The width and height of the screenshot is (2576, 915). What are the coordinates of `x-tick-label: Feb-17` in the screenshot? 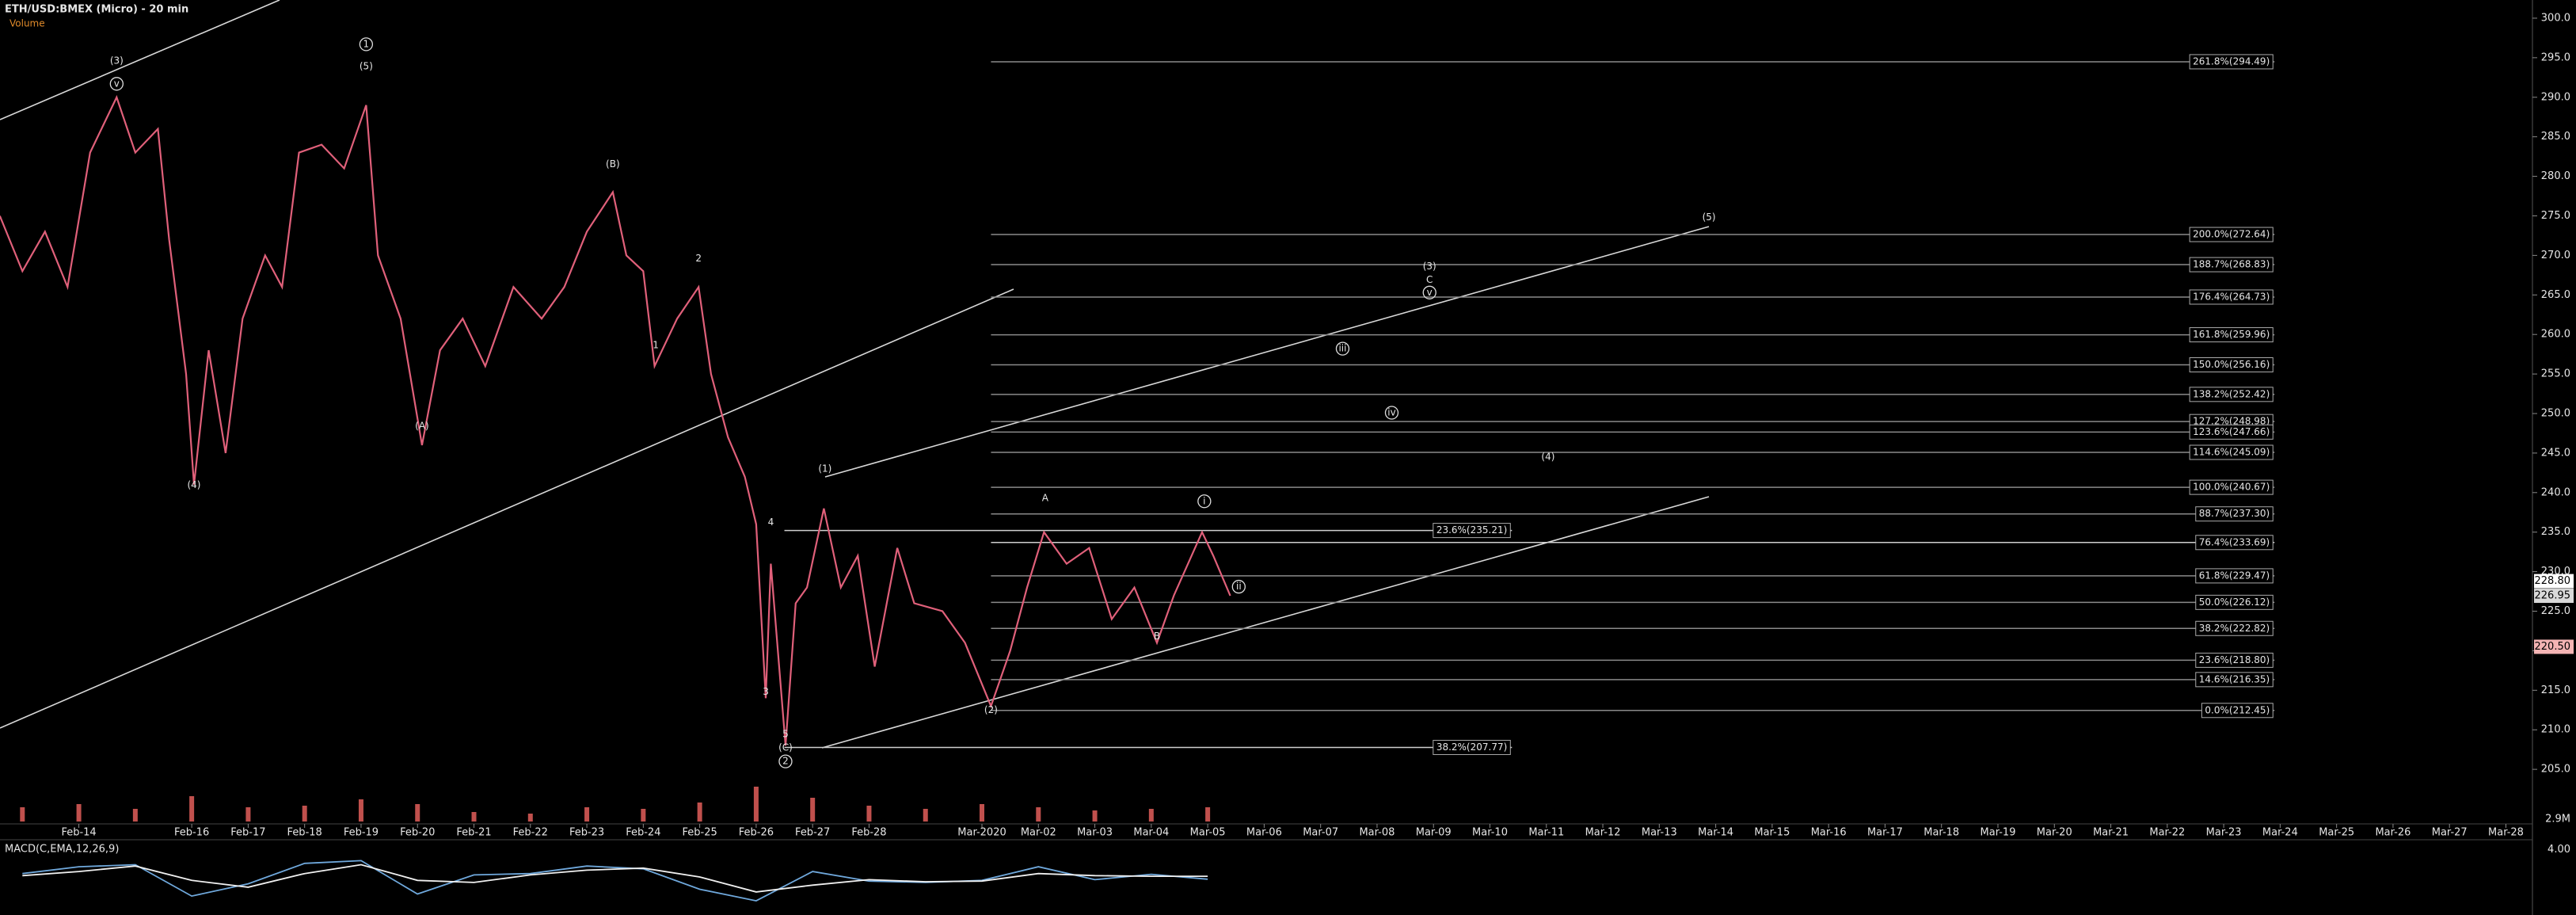 It's located at (247, 833).